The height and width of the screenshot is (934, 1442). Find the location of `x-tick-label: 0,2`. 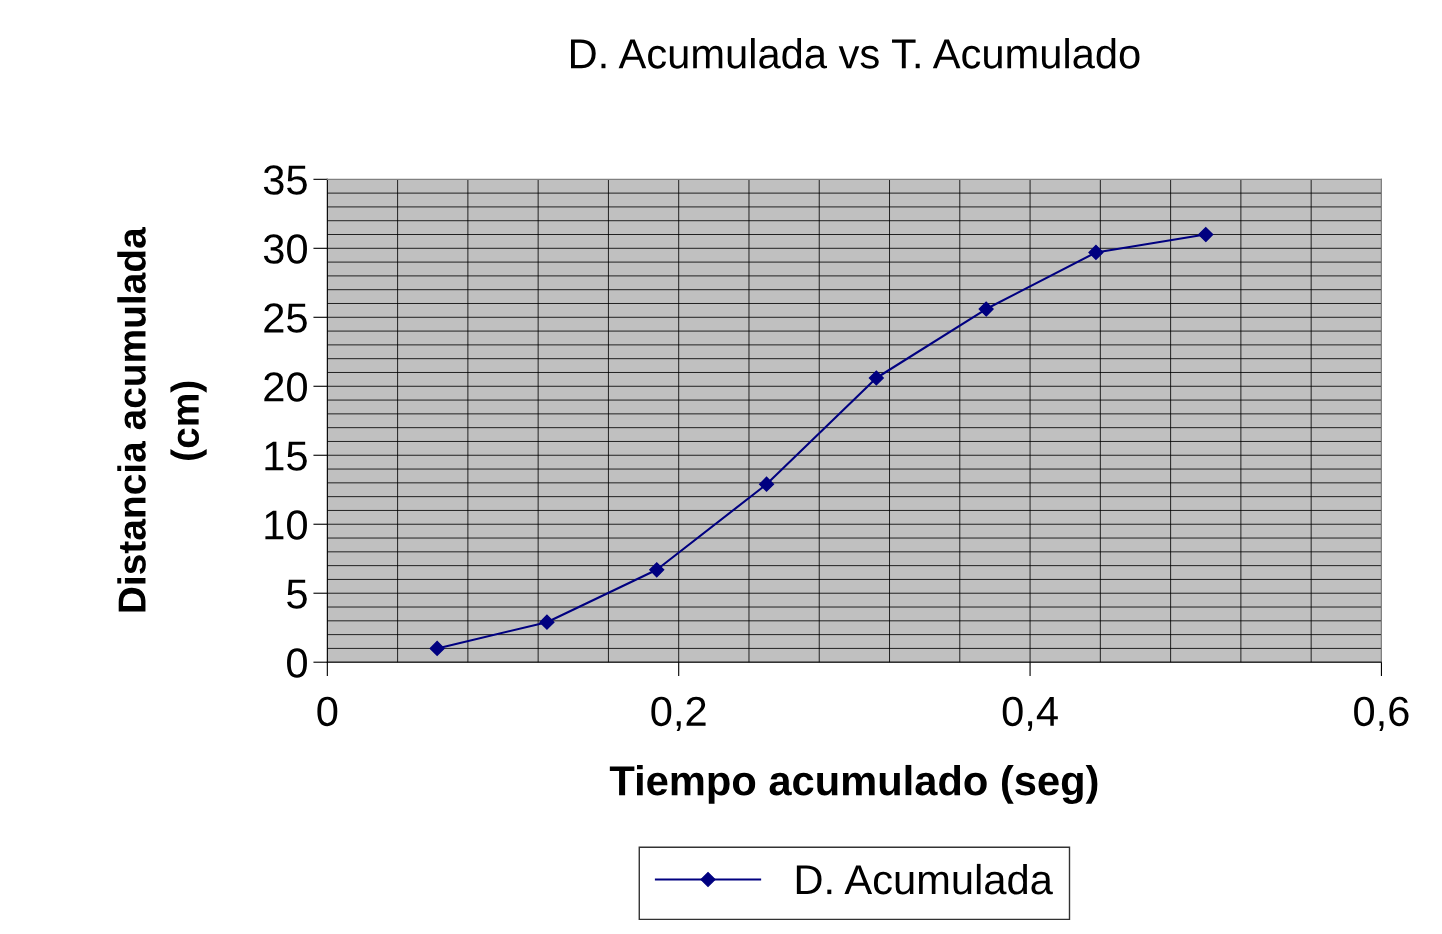

x-tick-label: 0,2 is located at coordinates (678, 714).